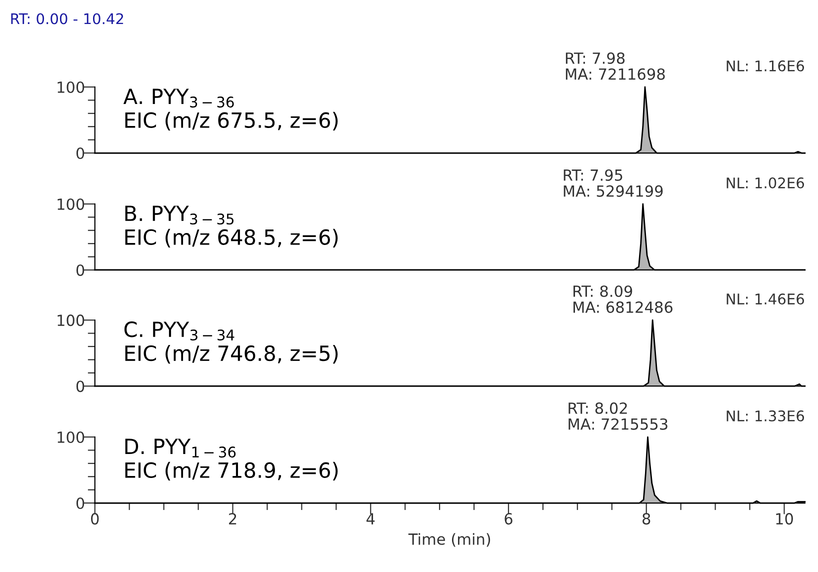 The height and width of the screenshot is (572, 818). What do you see at coordinates (765, 182) in the screenshot?
I see `text: NL: 1.02E6` at bounding box center [765, 182].